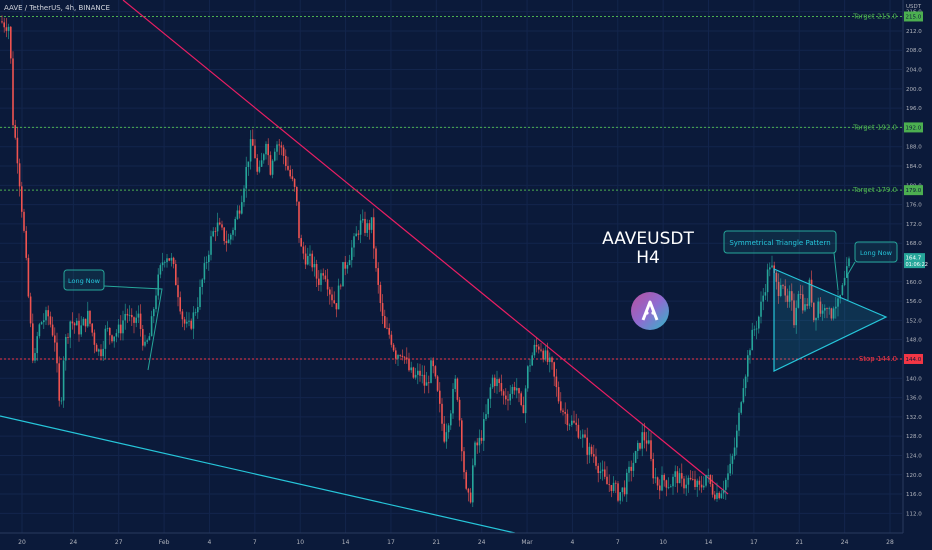  What do you see at coordinates (255, 542) in the screenshot?
I see `x-tick-label: 7` at bounding box center [255, 542].